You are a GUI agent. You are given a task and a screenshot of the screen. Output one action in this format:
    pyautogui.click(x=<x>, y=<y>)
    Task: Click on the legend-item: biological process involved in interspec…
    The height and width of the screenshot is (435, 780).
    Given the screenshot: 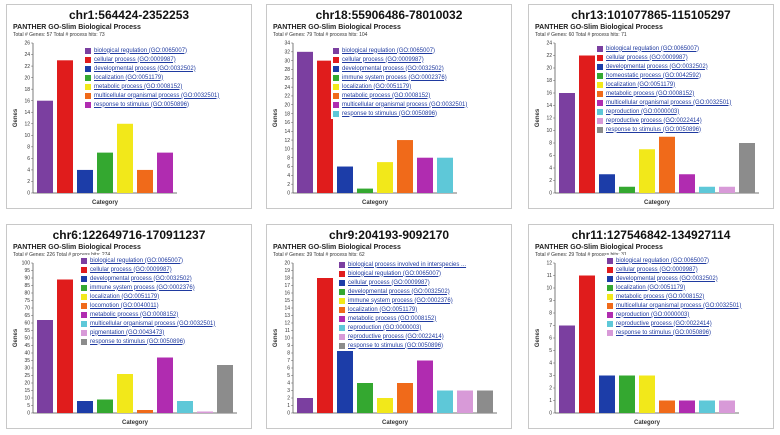 What is the action you would take?
    pyautogui.click(x=402, y=264)
    